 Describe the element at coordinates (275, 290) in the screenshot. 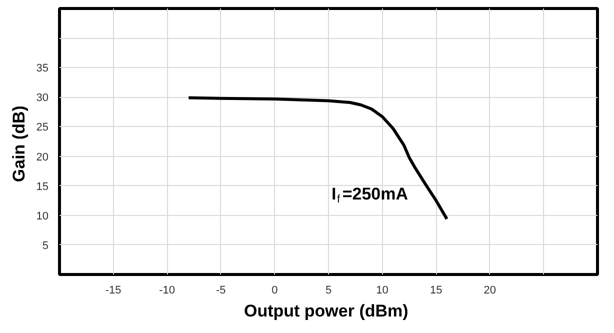

I see `x-tick-label: 0` at that location.